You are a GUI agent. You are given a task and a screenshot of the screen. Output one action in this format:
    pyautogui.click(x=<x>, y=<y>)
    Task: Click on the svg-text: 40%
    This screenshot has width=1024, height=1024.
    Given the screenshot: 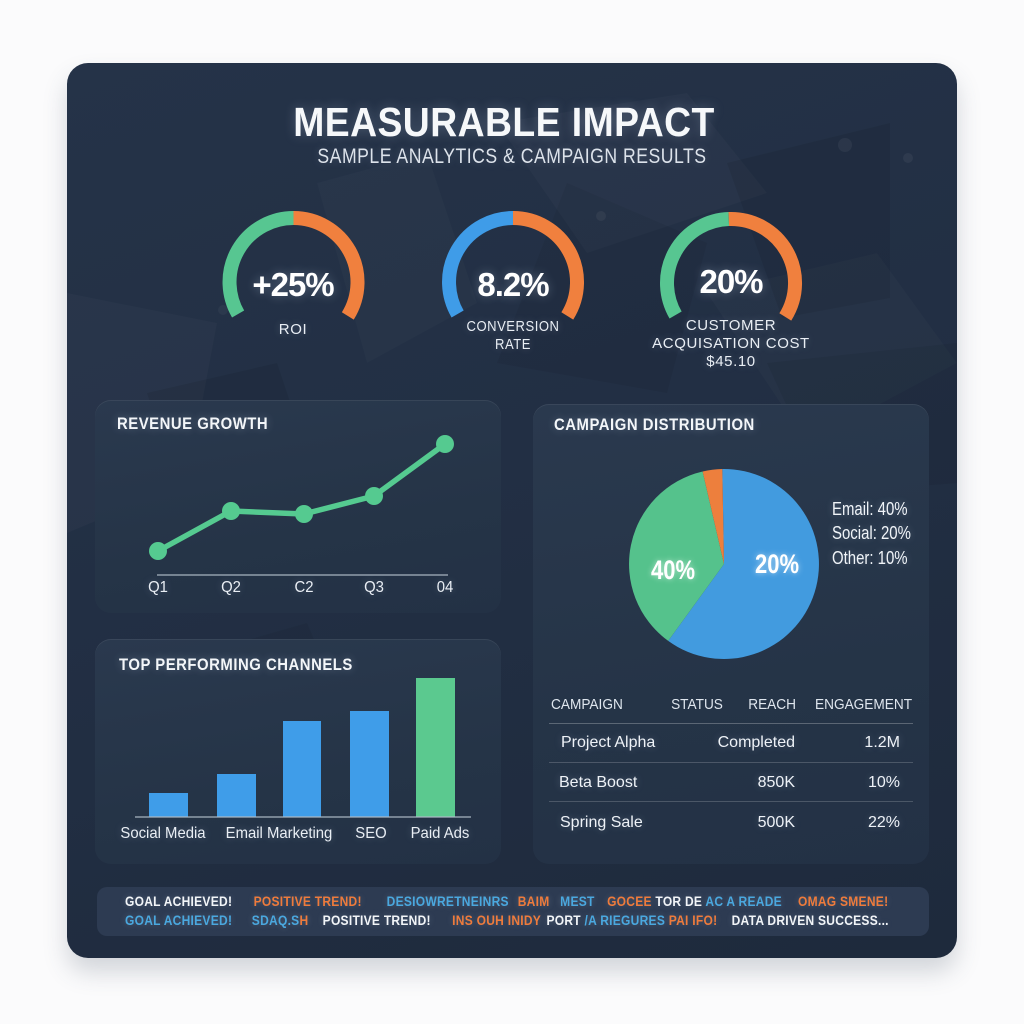 What is the action you would take?
    pyautogui.click(x=673, y=570)
    